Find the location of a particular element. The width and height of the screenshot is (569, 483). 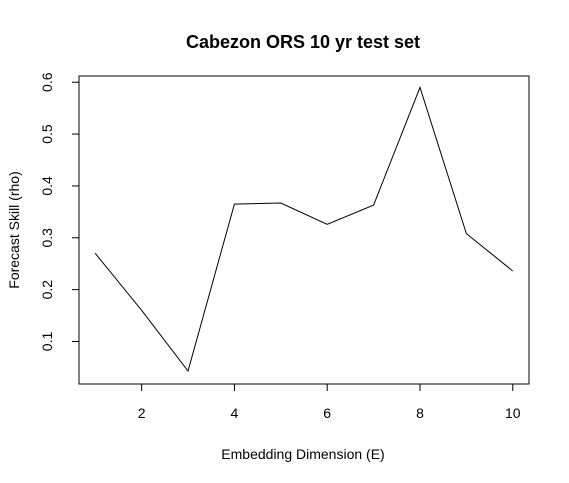

y-tick-label: 0.3 is located at coordinates (47, 238).